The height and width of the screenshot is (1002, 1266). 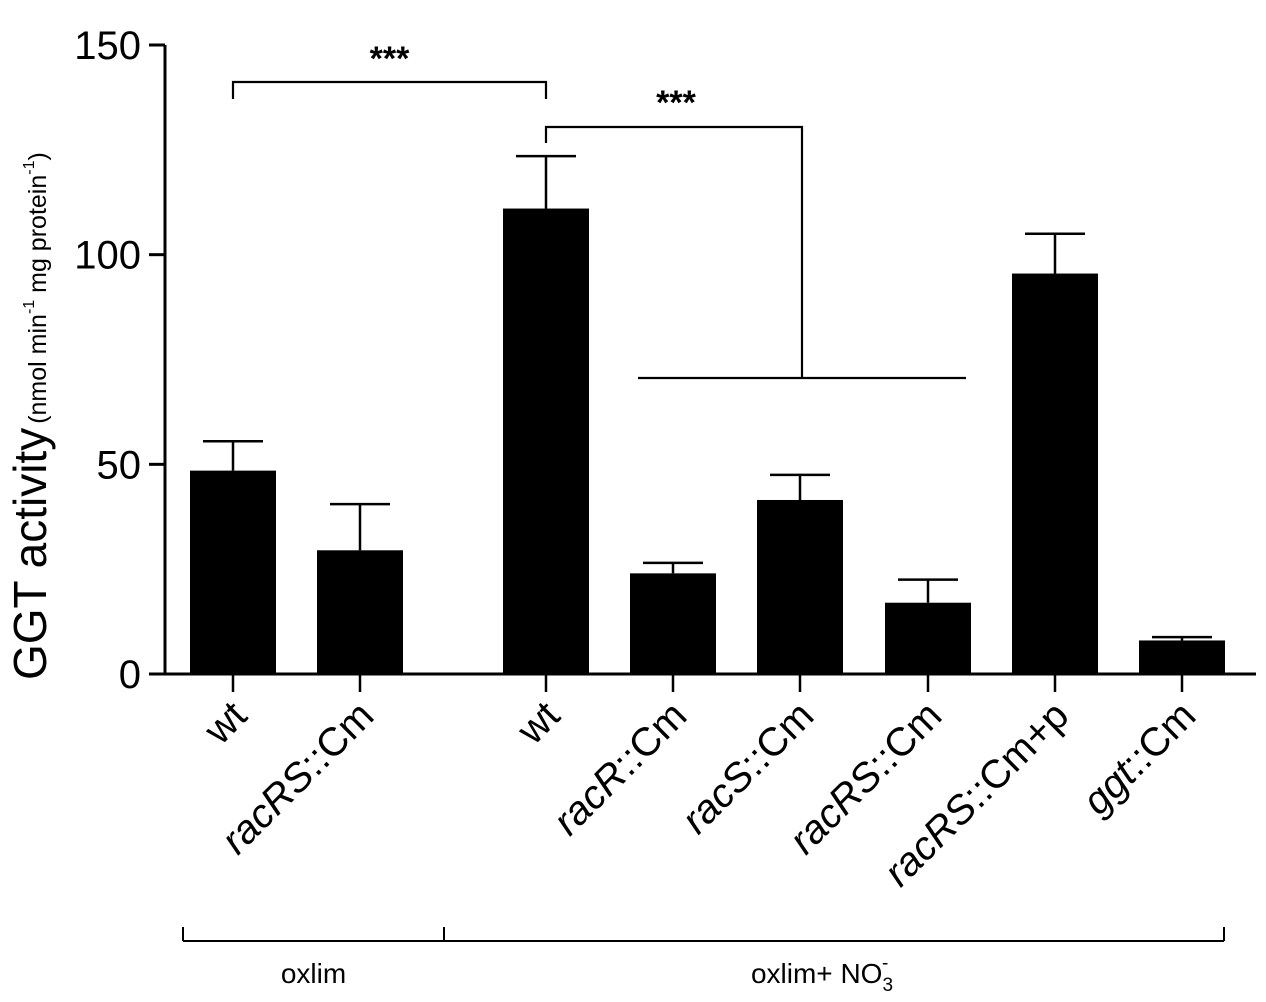 I want to click on y-axis-title-unit-open: (nmol min, so click(x=38, y=369).